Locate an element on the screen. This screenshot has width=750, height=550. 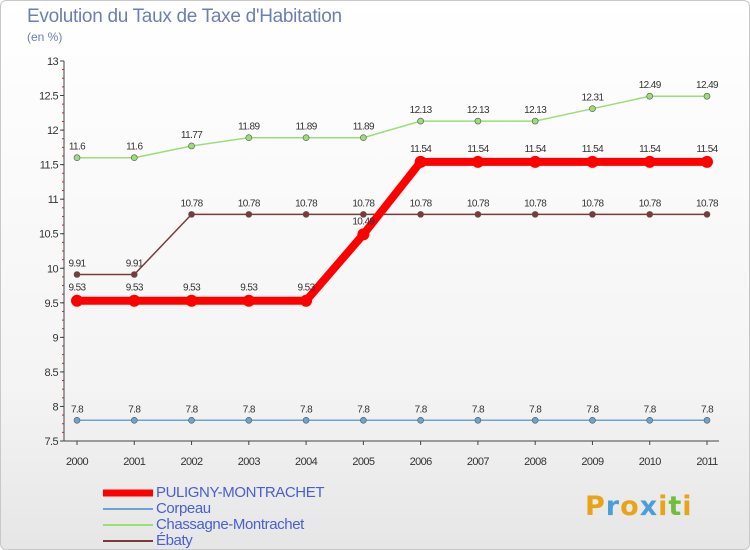
x-tick-label: 2001 is located at coordinates (134, 462).